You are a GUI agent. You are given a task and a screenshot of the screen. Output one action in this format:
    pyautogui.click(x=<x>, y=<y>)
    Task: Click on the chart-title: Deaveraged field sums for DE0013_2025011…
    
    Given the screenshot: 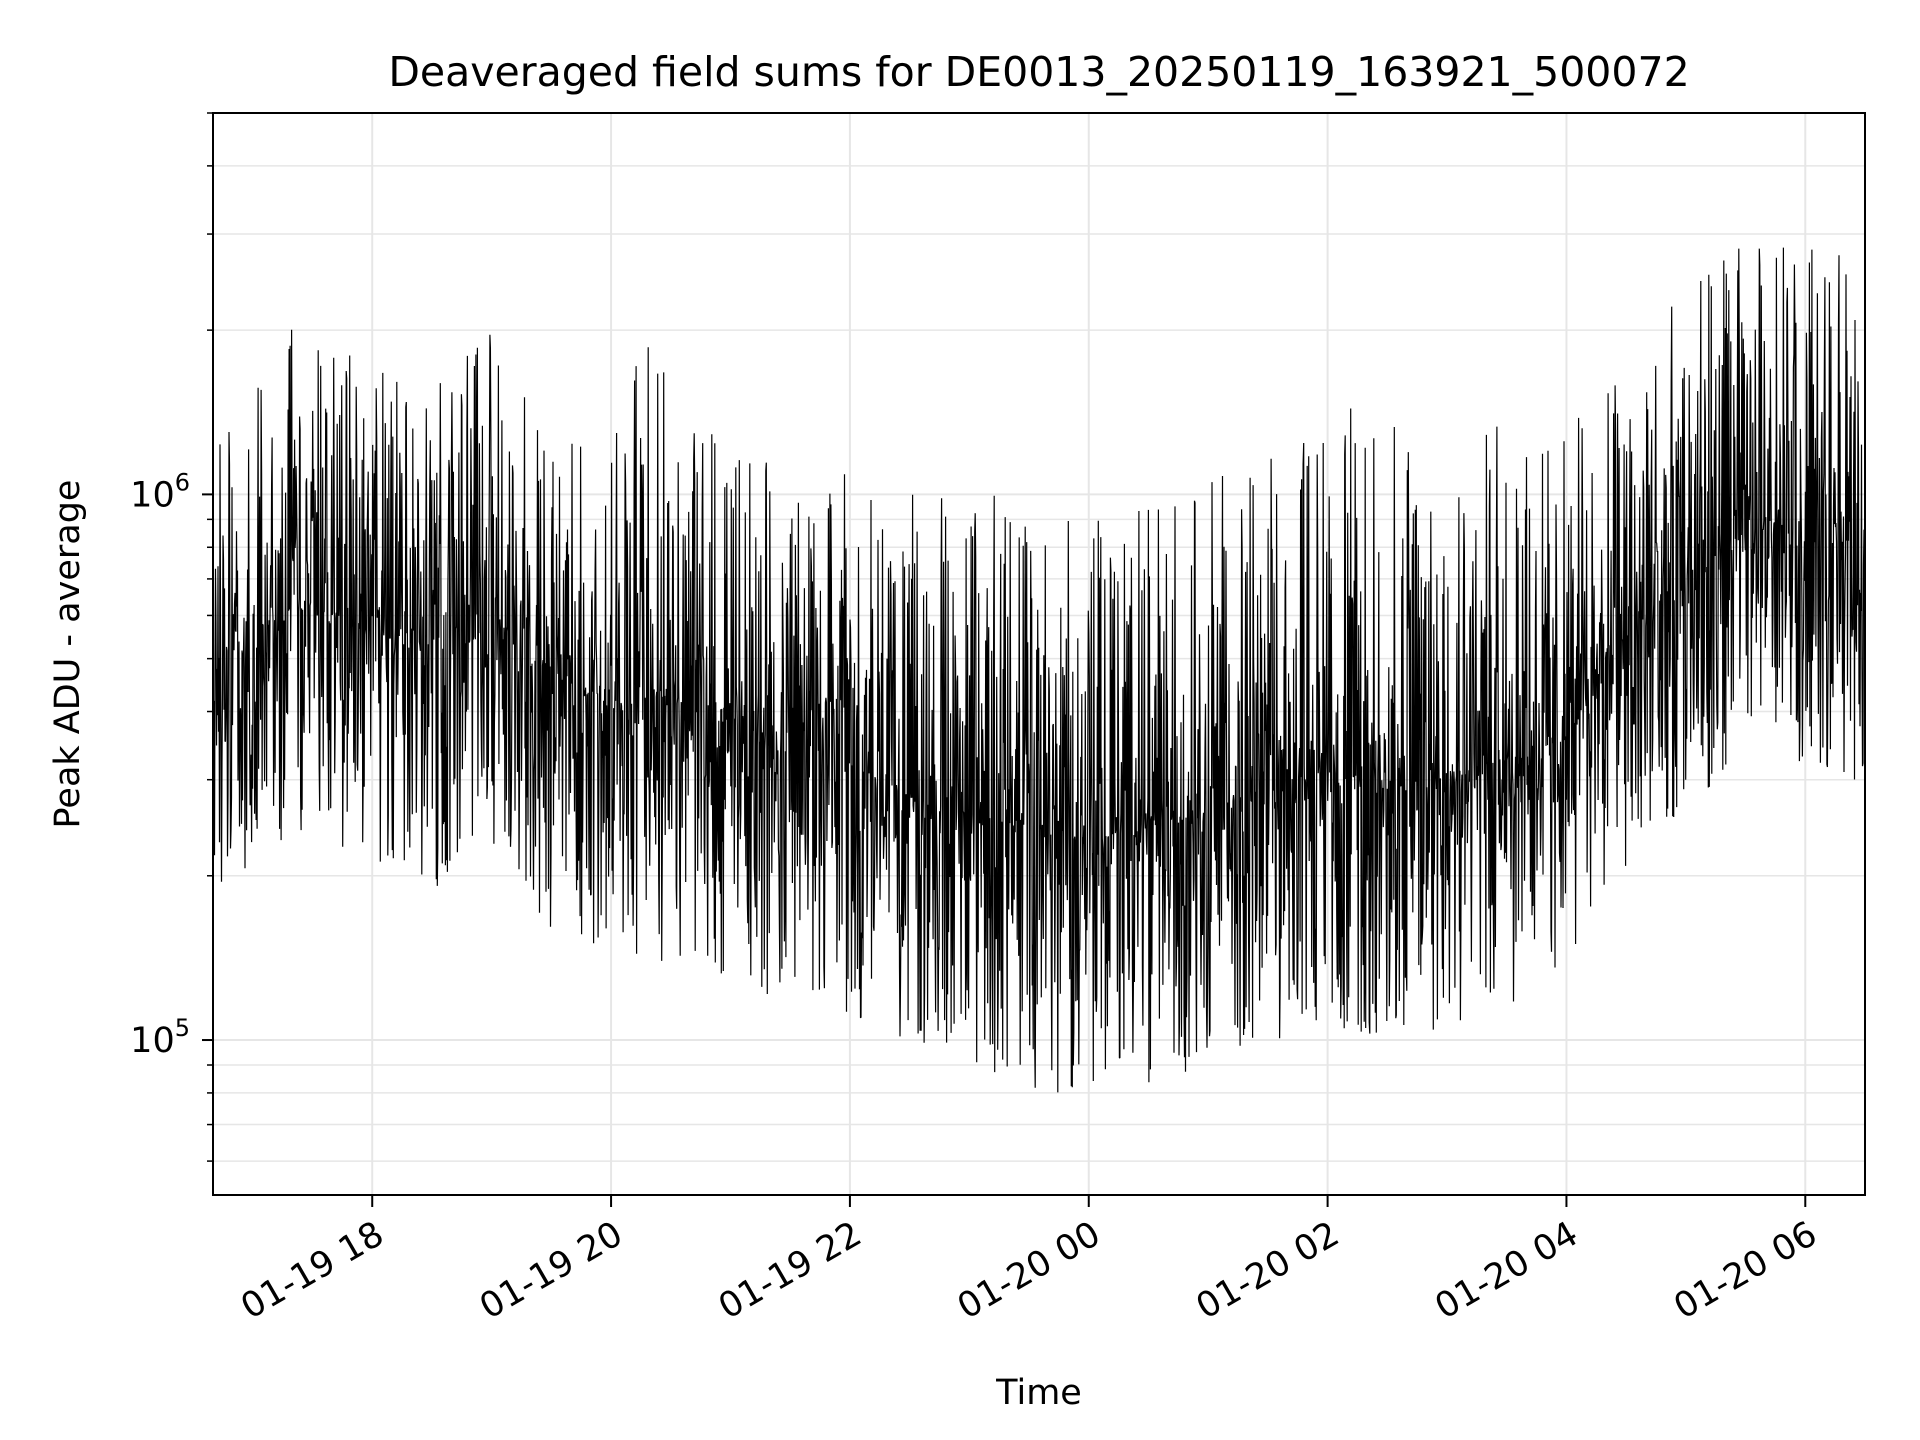 What is the action you would take?
    pyautogui.click(x=1038, y=72)
    